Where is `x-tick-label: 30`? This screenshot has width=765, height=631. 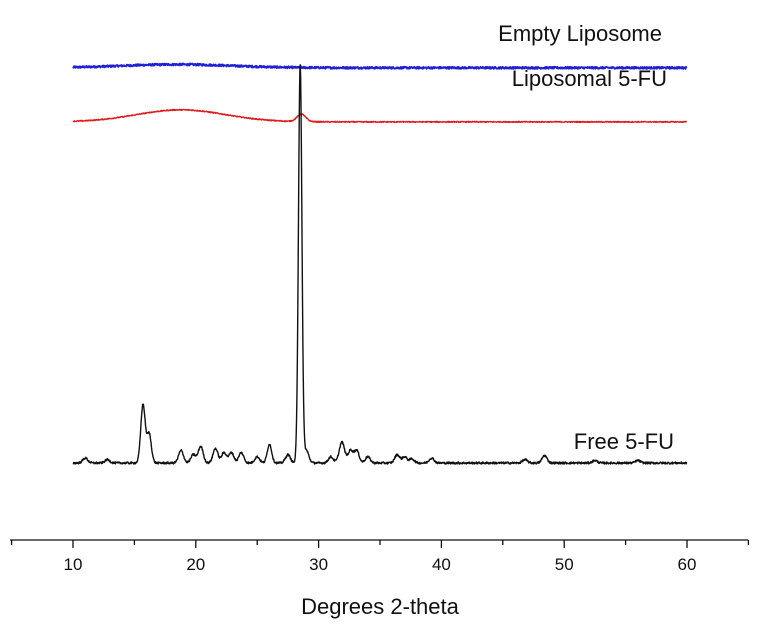 x-tick-label: 30 is located at coordinates (318, 564).